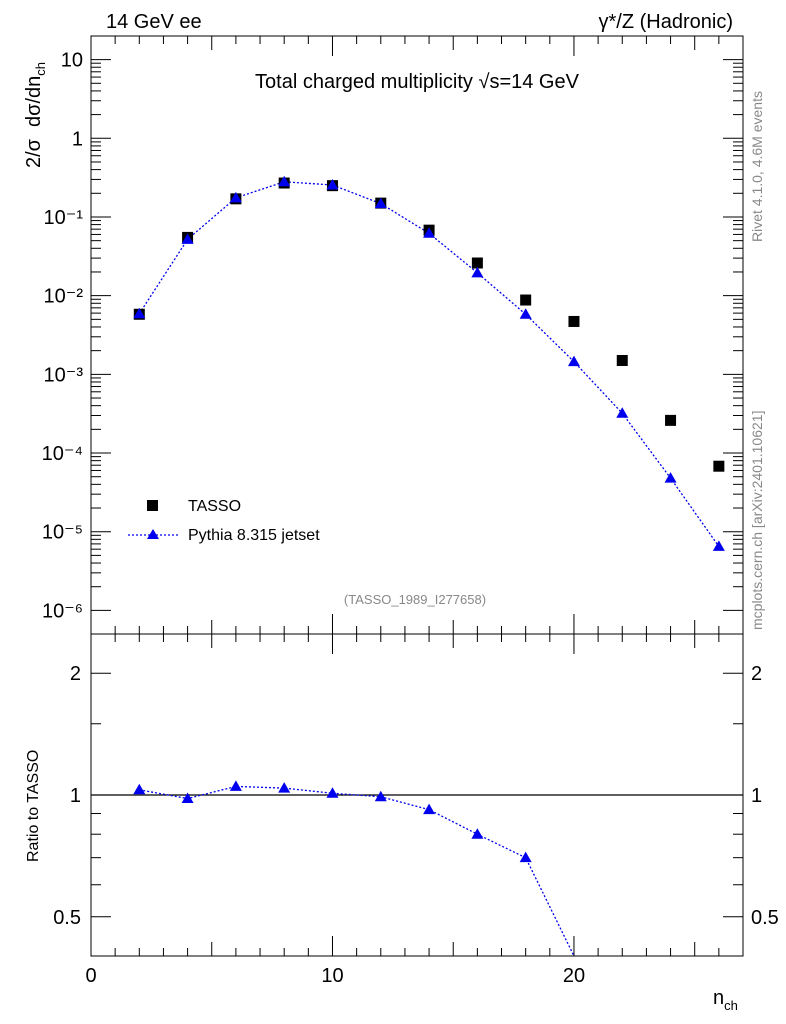  Describe the element at coordinates (75, 674) in the screenshot. I see `ratio-y-tick-label: 2` at that location.